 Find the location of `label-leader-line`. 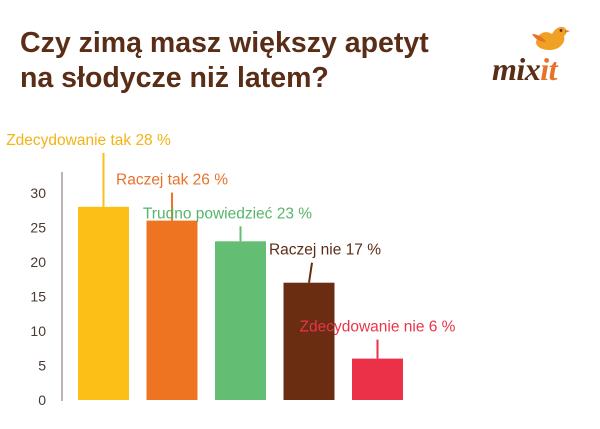

label-leader-line is located at coordinates (310, 272).